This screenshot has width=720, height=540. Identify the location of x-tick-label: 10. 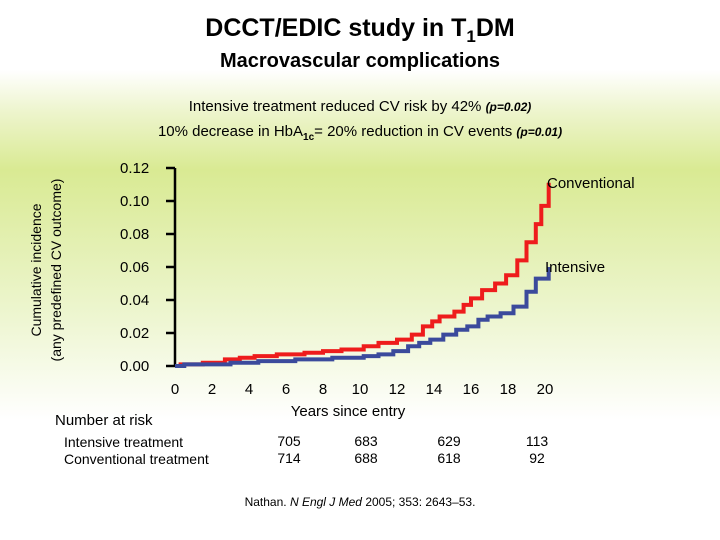
(360, 389).